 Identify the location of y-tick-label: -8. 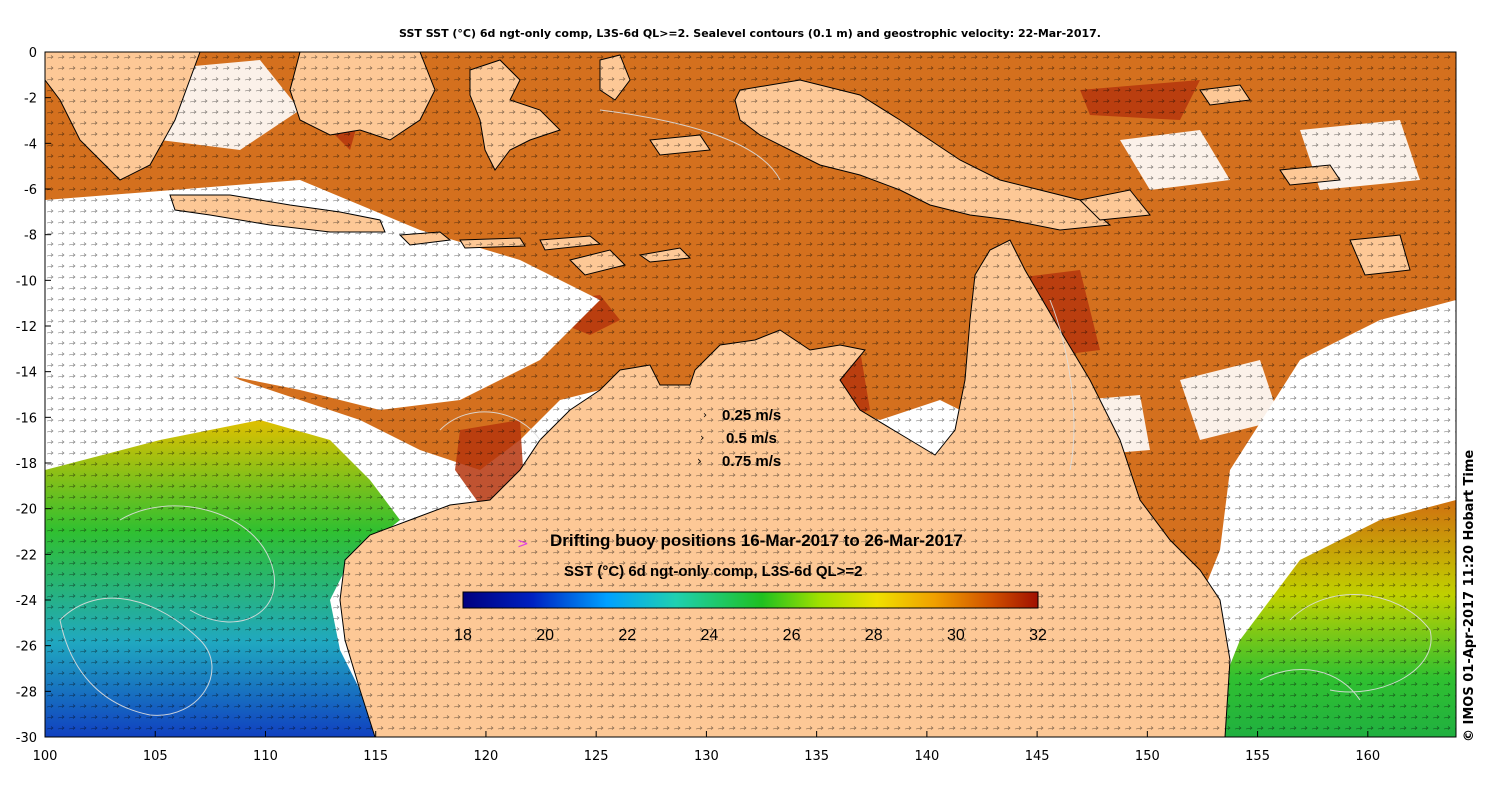
(30, 236).